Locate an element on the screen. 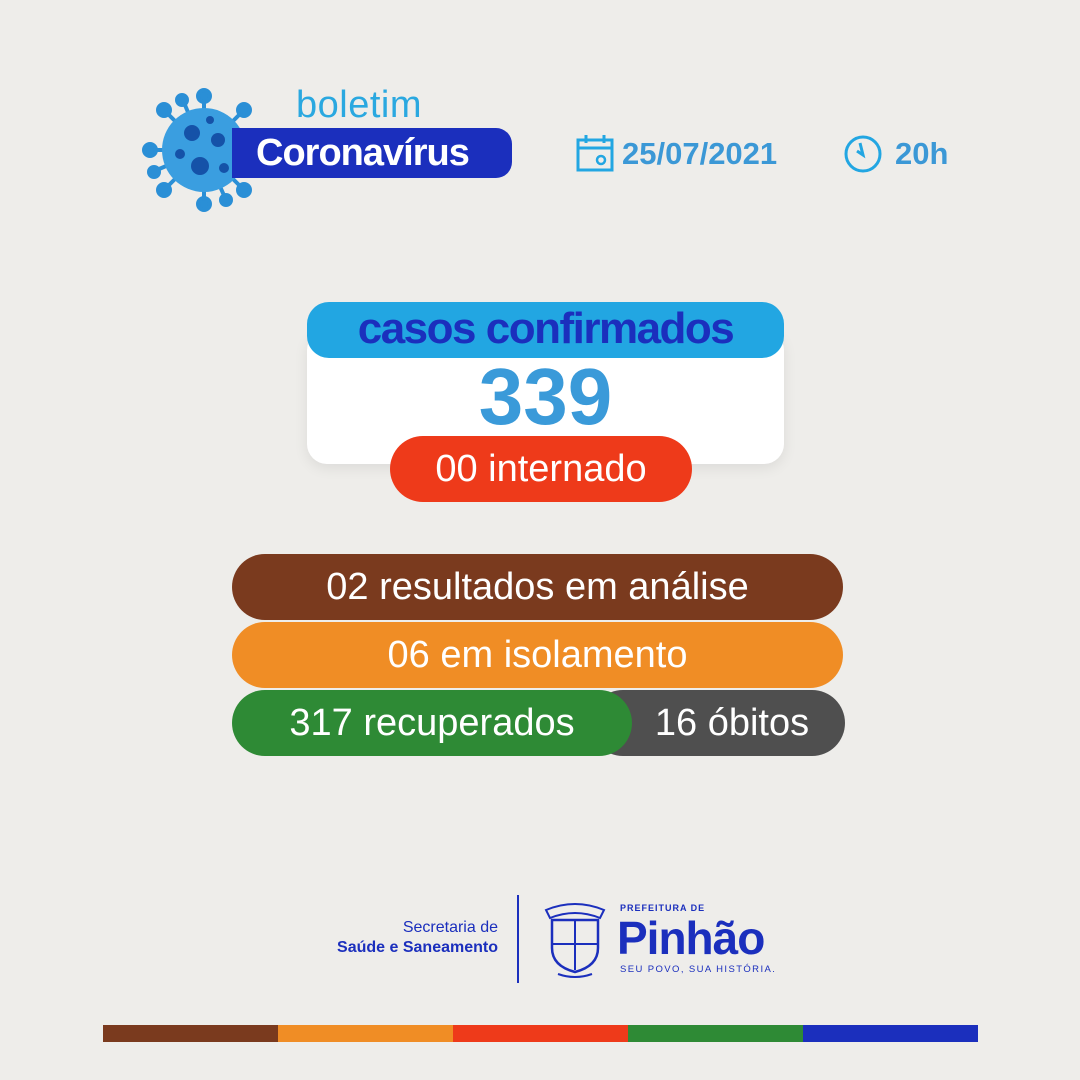 The image size is (1080, 1080). page-title: Coronavírus is located at coordinates (363, 153).